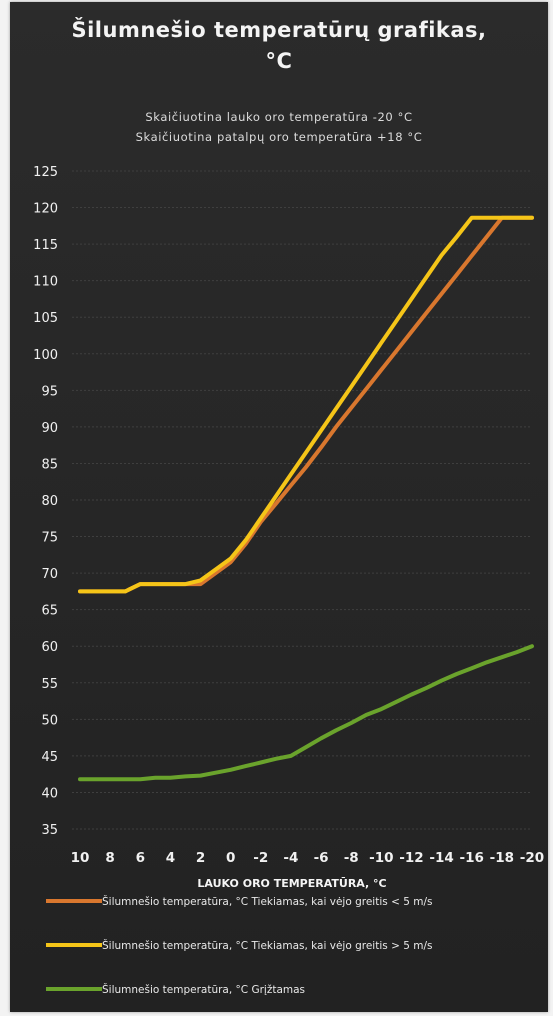 This screenshot has width=553, height=1016. I want to click on x-tick-label: -8, so click(351, 858).